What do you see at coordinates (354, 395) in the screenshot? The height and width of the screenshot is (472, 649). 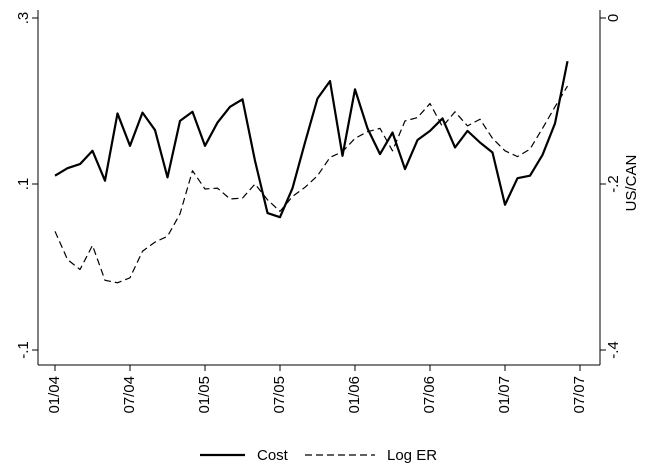 I see `x-tick-label: 01/06` at bounding box center [354, 395].